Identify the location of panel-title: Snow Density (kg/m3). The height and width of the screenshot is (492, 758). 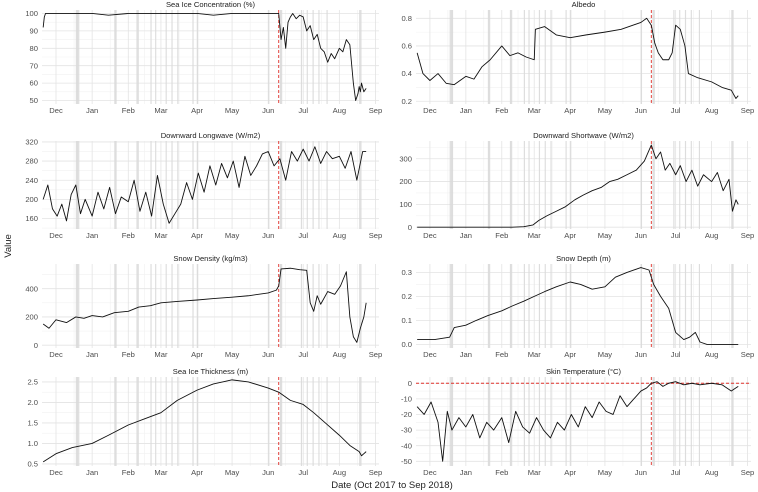
(210, 258).